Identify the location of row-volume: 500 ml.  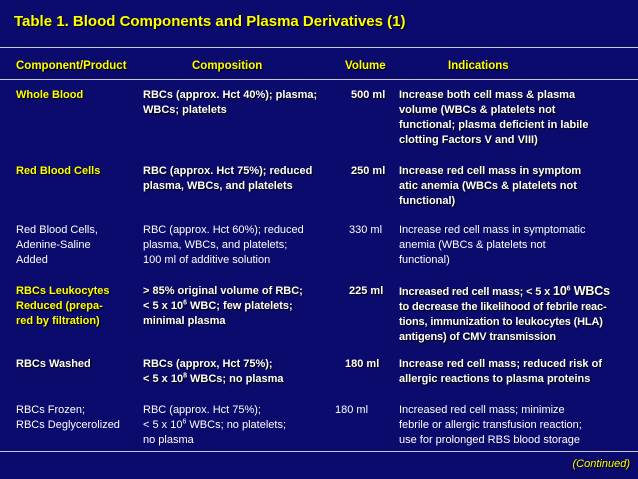
(368, 95).